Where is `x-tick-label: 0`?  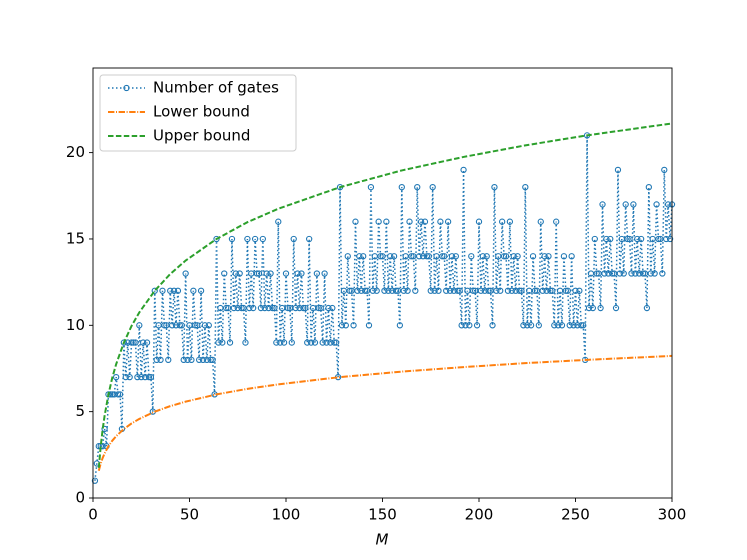
x-tick-label: 0 is located at coordinates (93, 515).